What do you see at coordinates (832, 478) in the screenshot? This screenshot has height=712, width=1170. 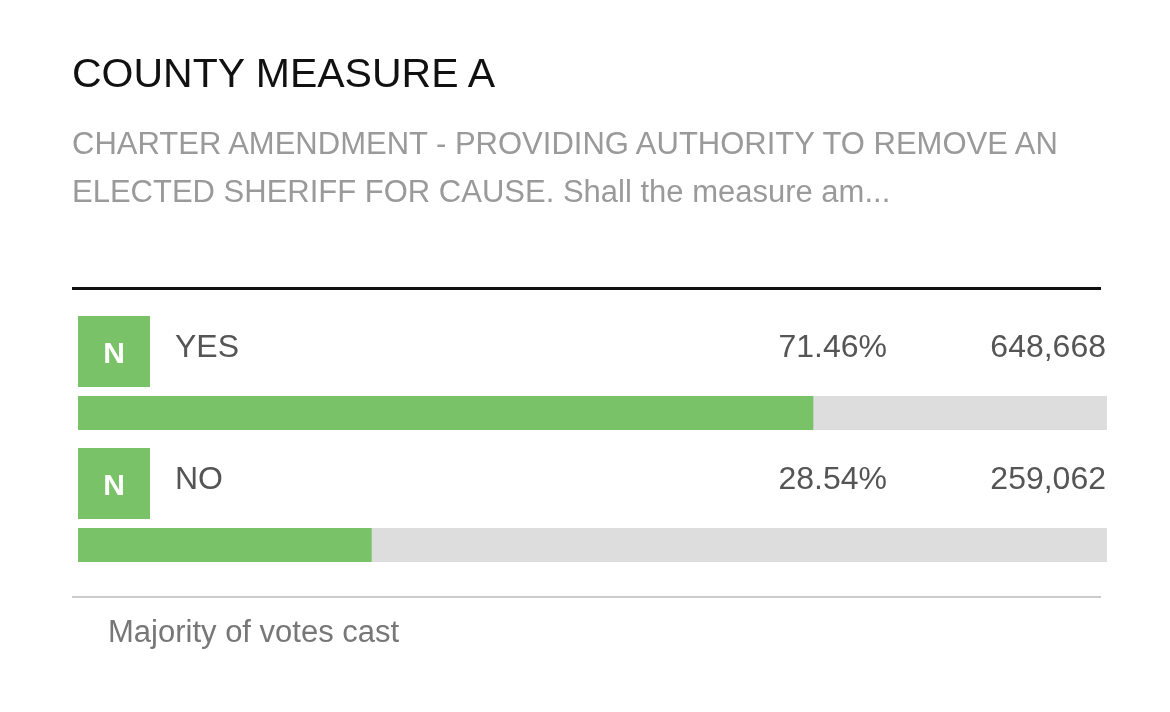 I see `data-label: 28.54%` at bounding box center [832, 478].